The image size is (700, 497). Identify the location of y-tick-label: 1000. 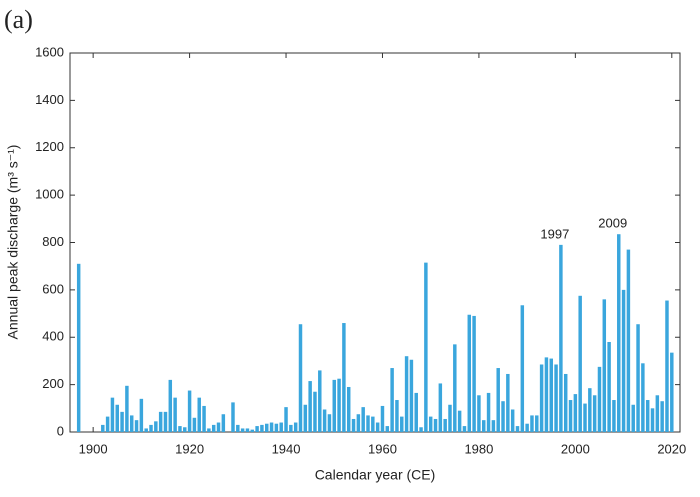
(49, 194).